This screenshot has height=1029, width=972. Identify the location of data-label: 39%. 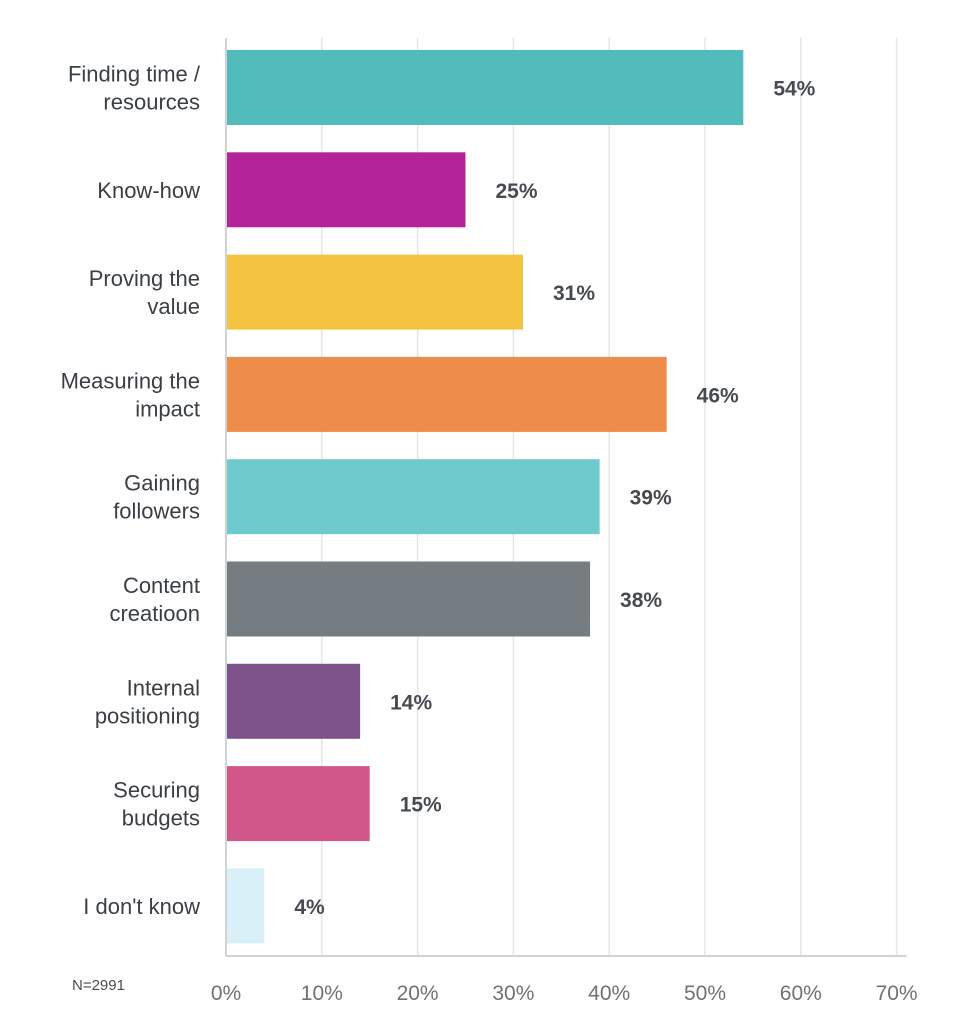
(651, 498).